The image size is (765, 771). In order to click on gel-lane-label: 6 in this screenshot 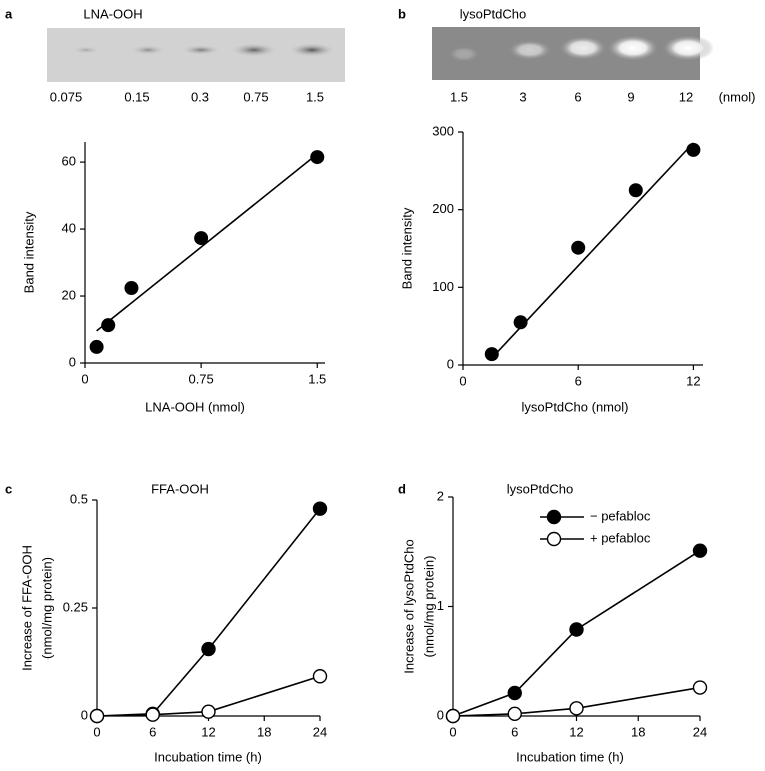, I will do `click(577, 96)`.